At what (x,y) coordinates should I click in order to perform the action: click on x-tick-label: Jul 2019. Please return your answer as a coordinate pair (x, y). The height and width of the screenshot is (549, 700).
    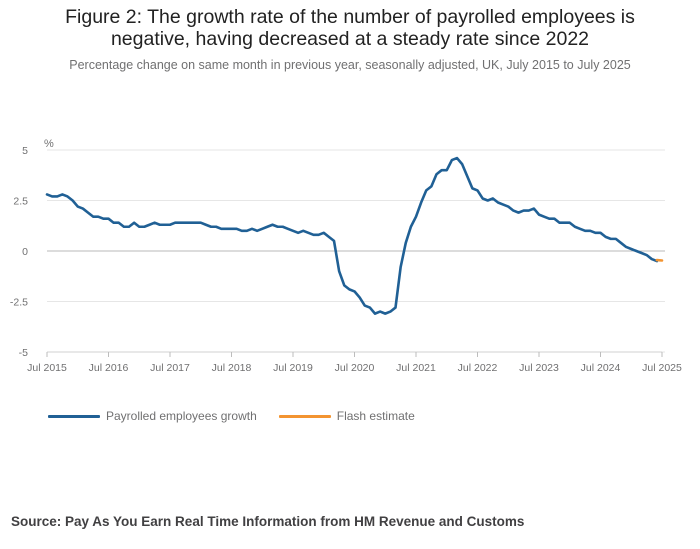
    Looking at the image, I should click on (293, 368).